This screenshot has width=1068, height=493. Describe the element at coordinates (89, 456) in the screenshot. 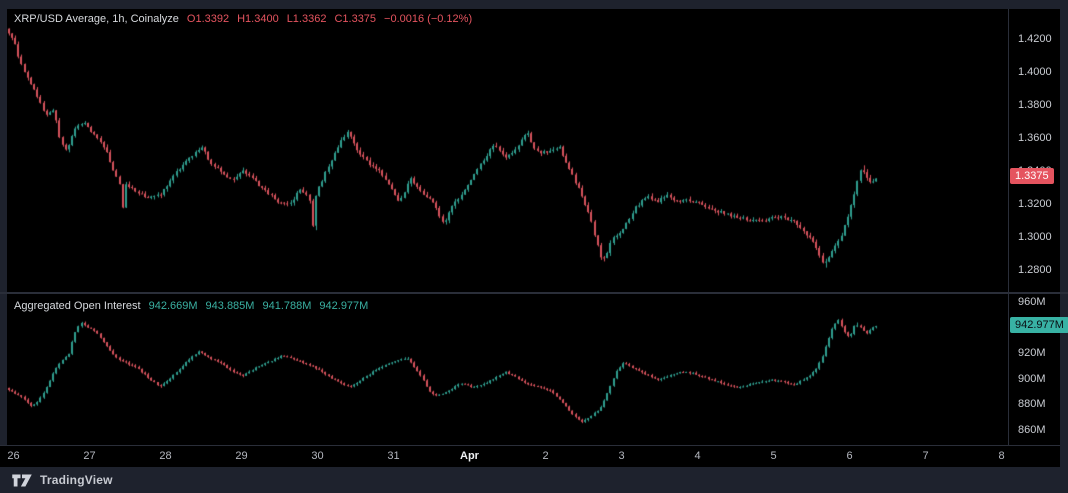

I see `time-axis-label: 27` at that location.